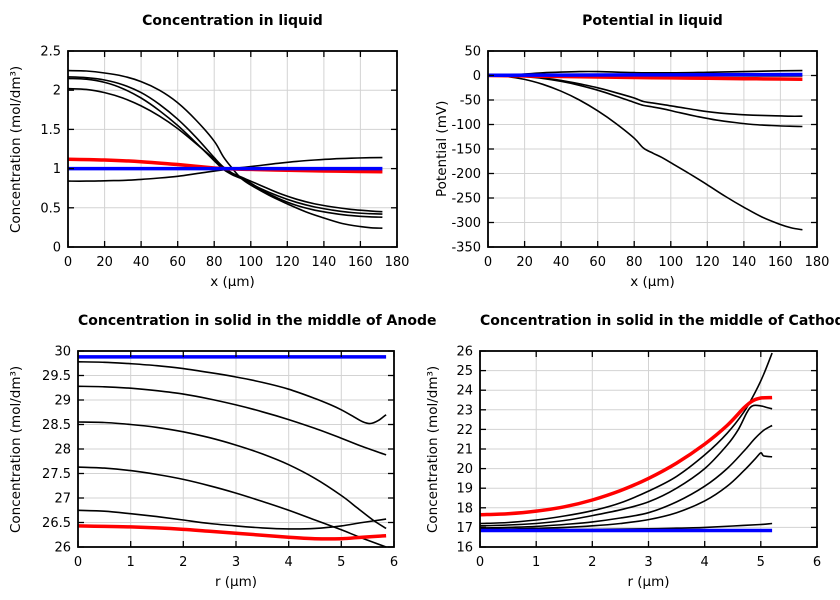 The width and height of the screenshot is (840, 600). Describe the element at coordinates (464, 430) in the screenshot. I see `svg-text: 22` at that location.